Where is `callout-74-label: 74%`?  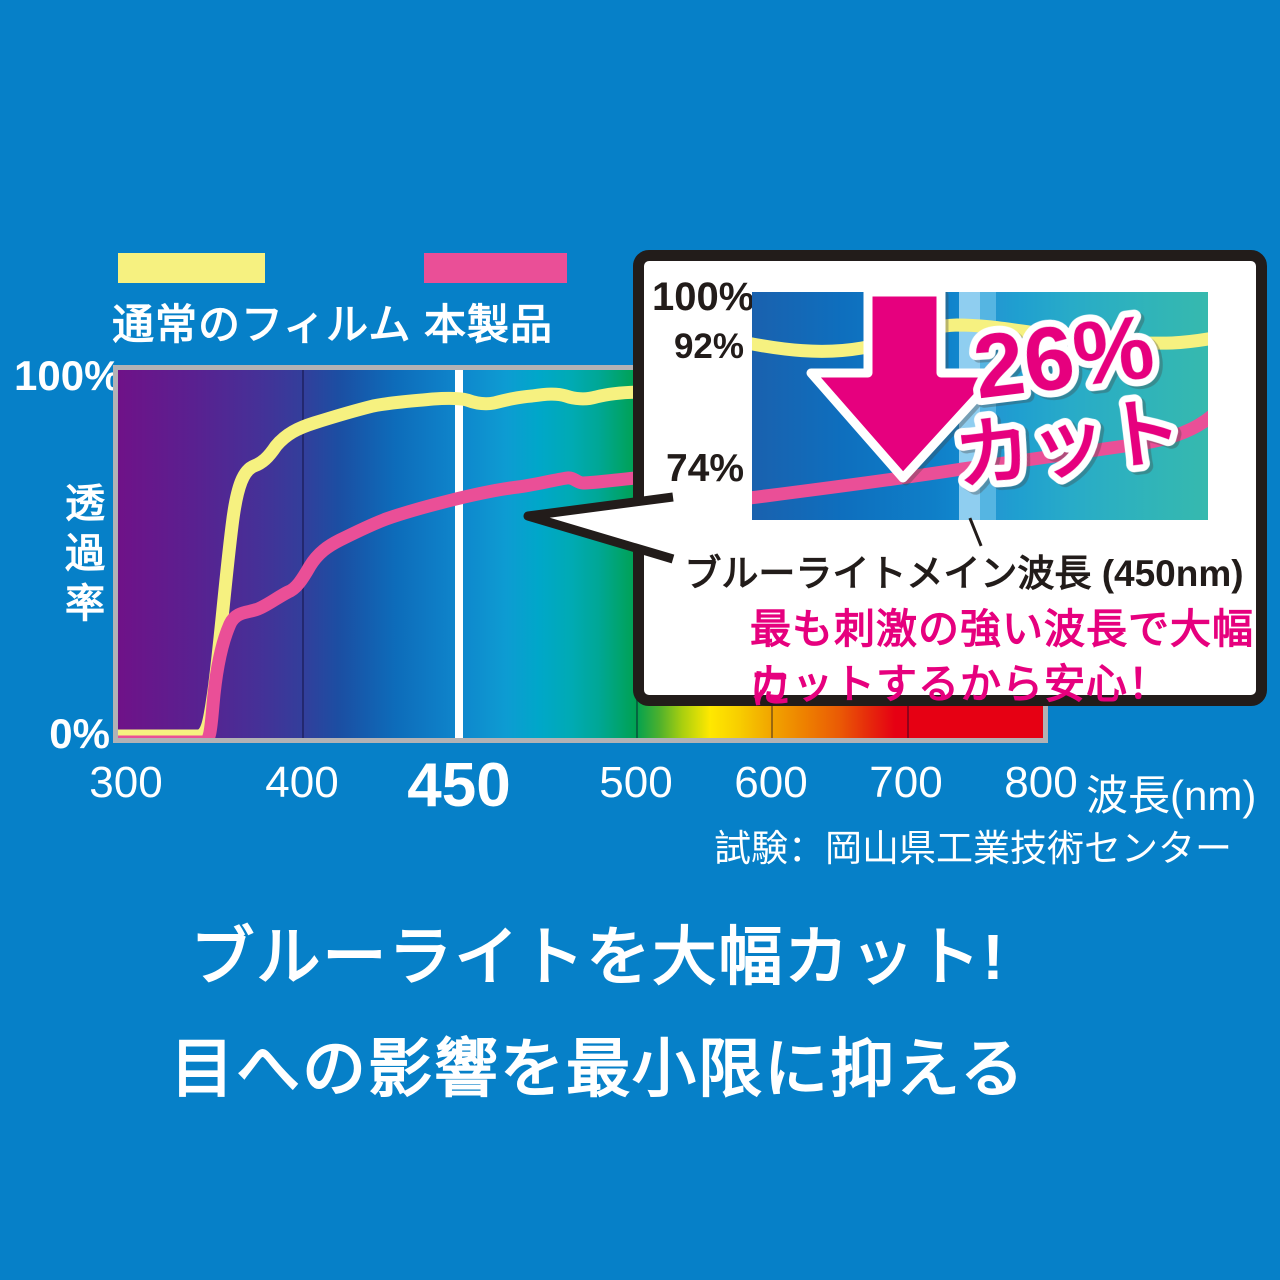 callout-74-label: 74% is located at coordinates (704, 468).